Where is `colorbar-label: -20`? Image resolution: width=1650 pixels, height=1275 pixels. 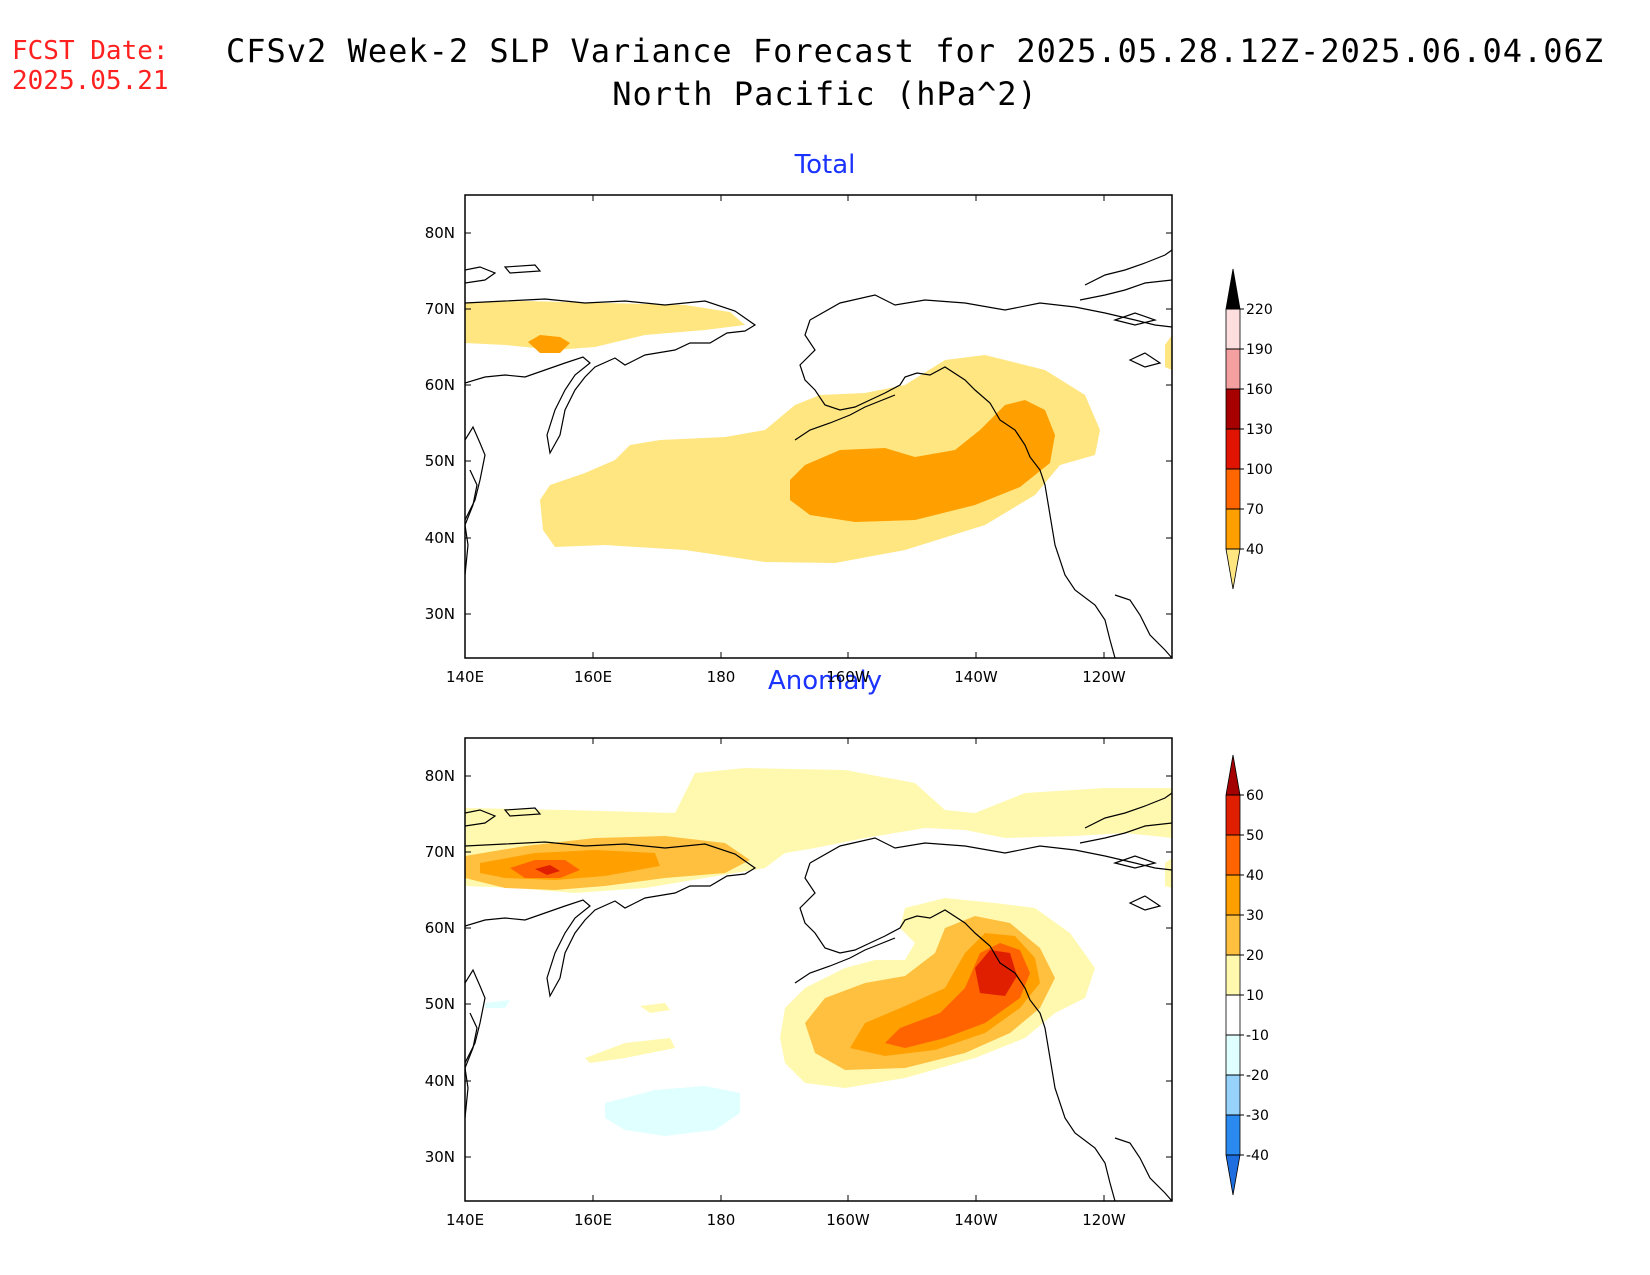
colorbar-label: -20 is located at coordinates (1257, 1076).